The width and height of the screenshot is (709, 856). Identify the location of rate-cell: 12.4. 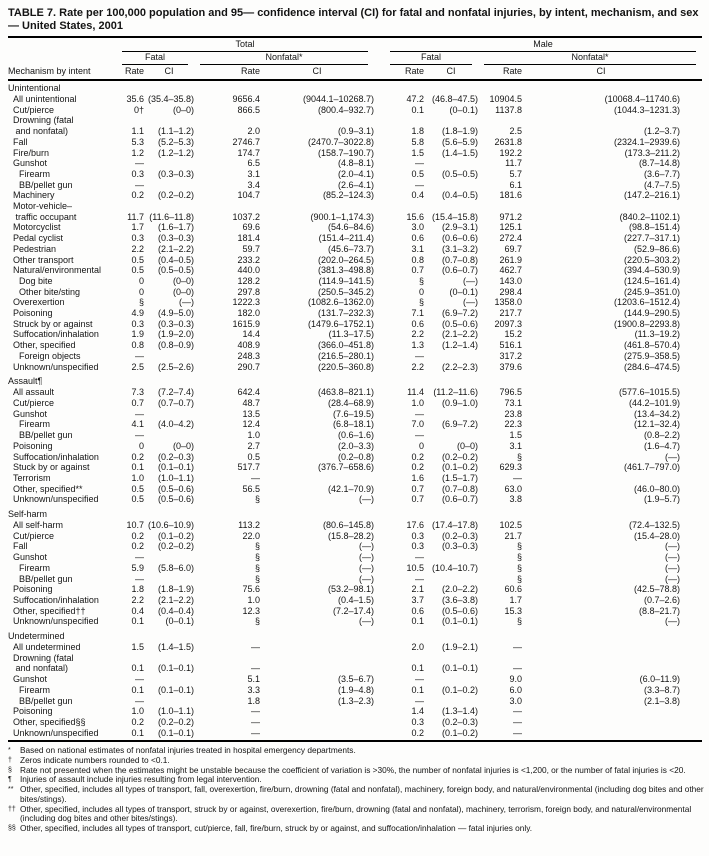
(251, 424).